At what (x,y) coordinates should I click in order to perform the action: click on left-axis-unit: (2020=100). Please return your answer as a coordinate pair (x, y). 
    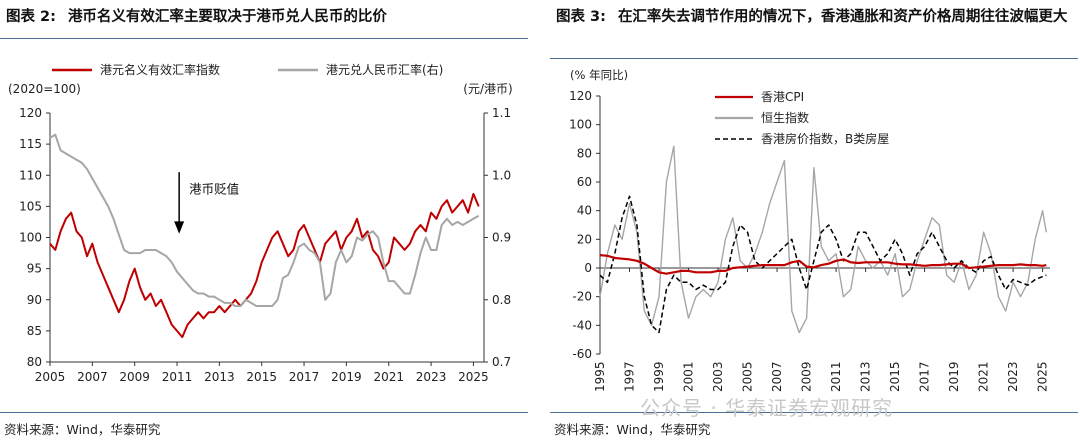
    Looking at the image, I should click on (44, 89).